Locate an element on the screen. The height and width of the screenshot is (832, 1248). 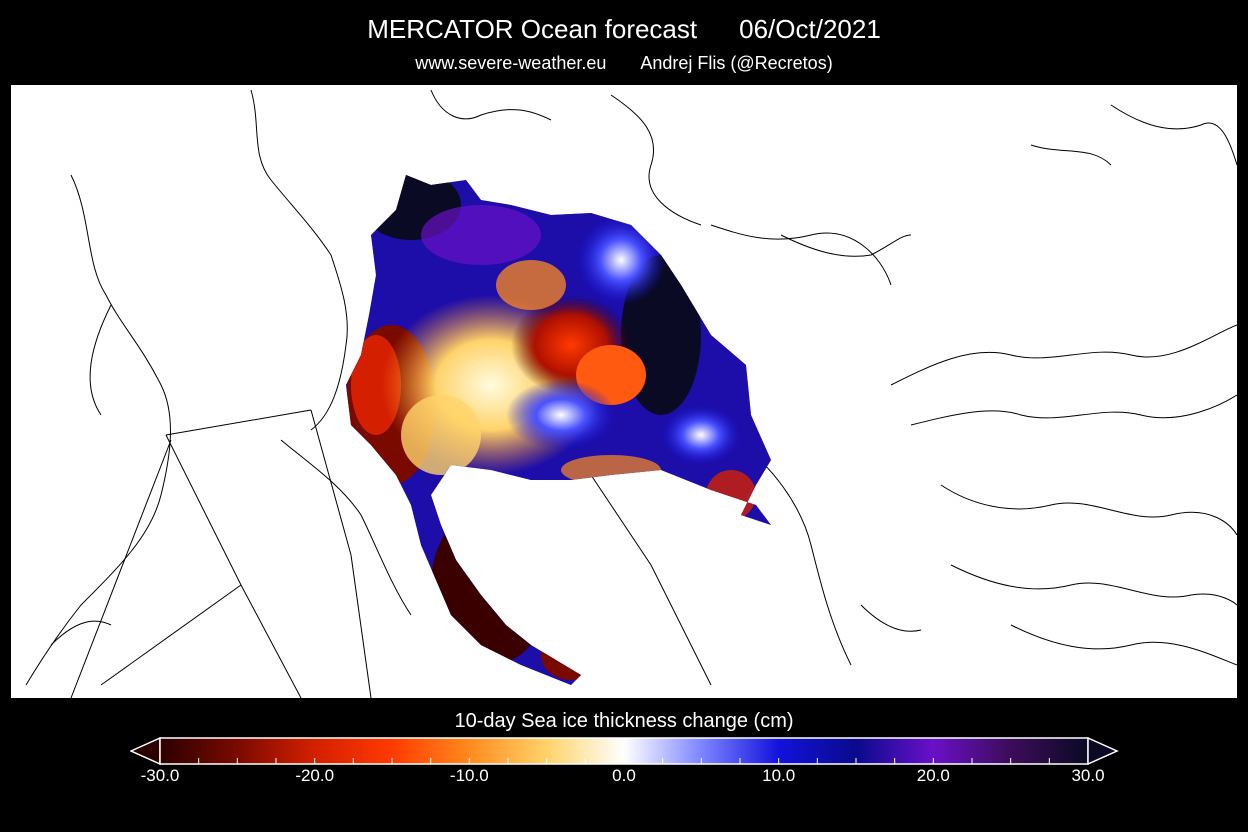
colorbar is located at coordinates (624, 751).